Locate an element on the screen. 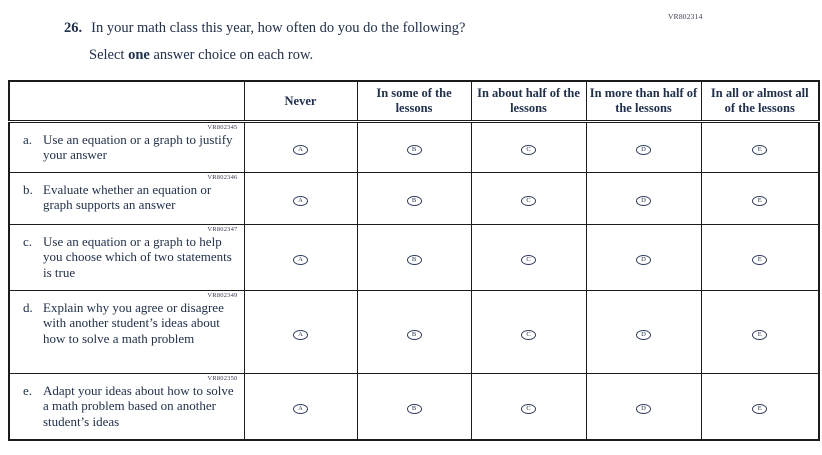 This screenshot has width=822, height=455. column-header-about-half: In about half of the lessons is located at coordinates (528, 101).